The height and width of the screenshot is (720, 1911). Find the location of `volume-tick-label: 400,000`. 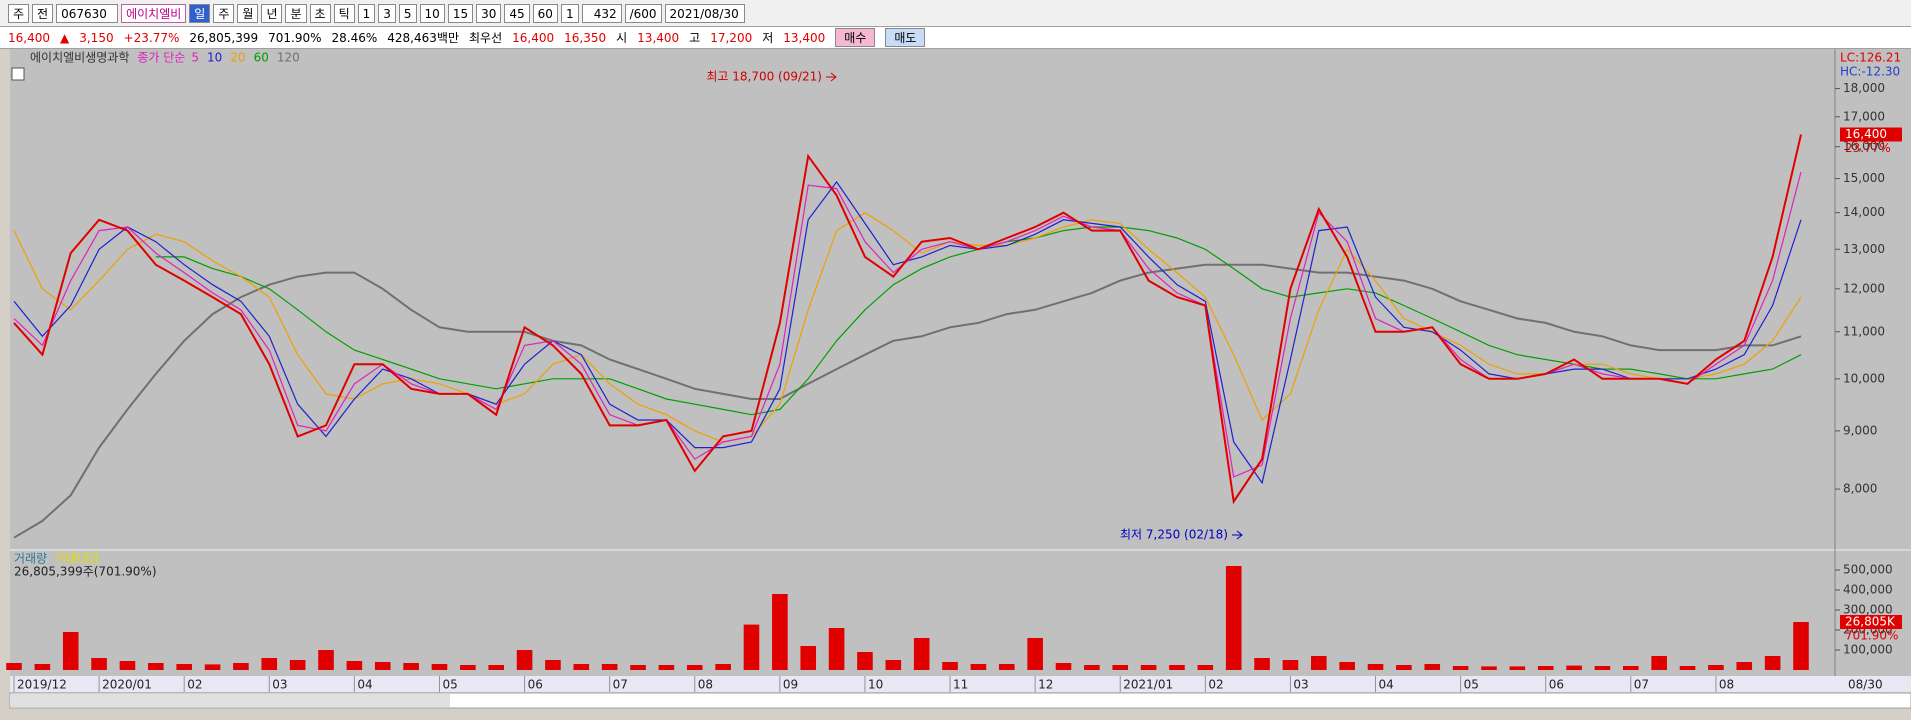

volume-tick-label: 400,000 is located at coordinates (1868, 590).